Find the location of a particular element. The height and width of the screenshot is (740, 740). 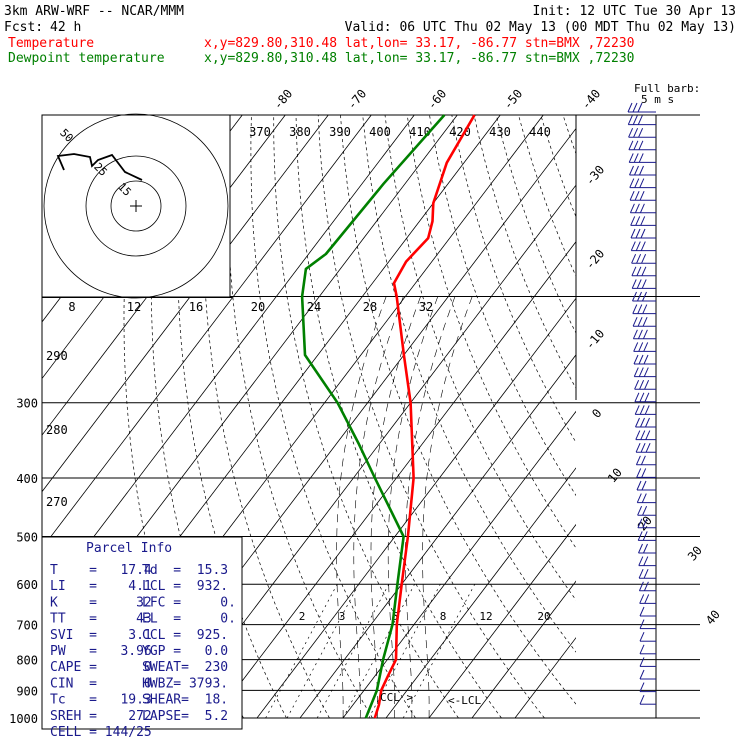

theta-label: 380 is located at coordinates (300, 132).